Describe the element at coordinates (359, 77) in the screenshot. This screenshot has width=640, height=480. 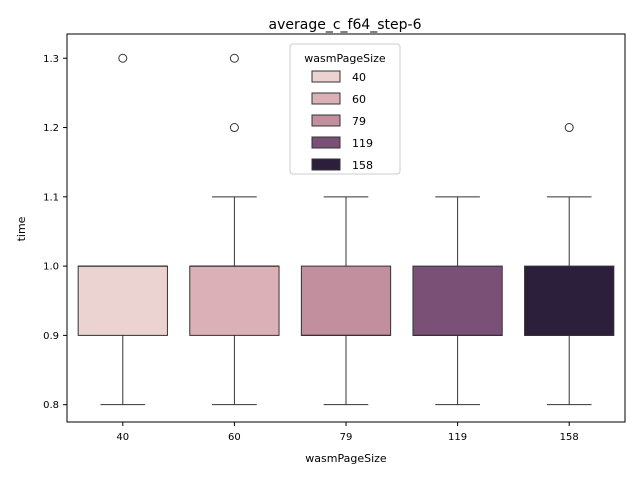
I see `legend-entry-label: 40` at that location.